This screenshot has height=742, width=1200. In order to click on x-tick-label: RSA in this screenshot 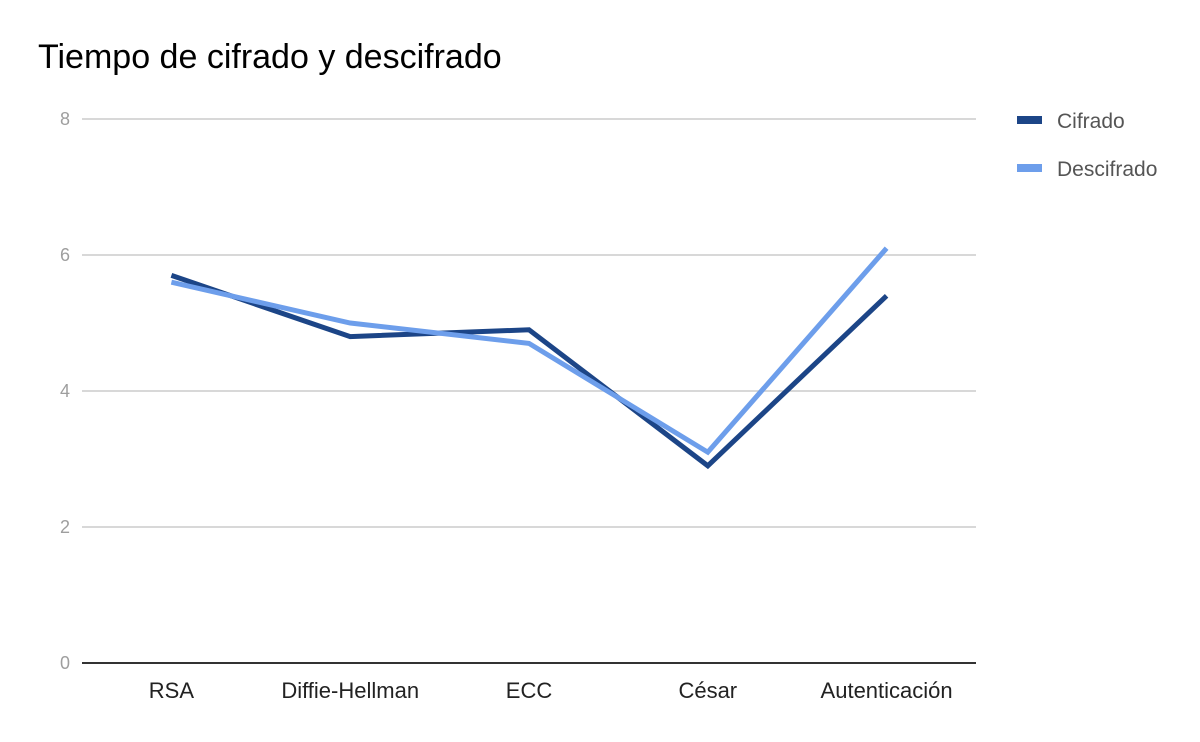, I will do `click(172, 690)`.